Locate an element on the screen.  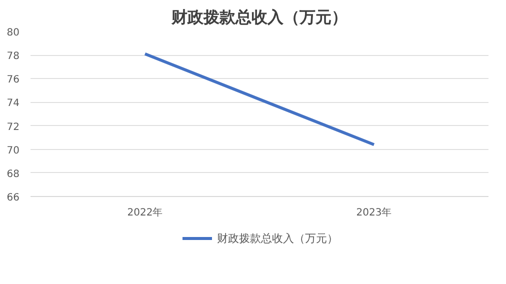
legend-label: 财政拨款总收入（万元） is located at coordinates (277, 239).